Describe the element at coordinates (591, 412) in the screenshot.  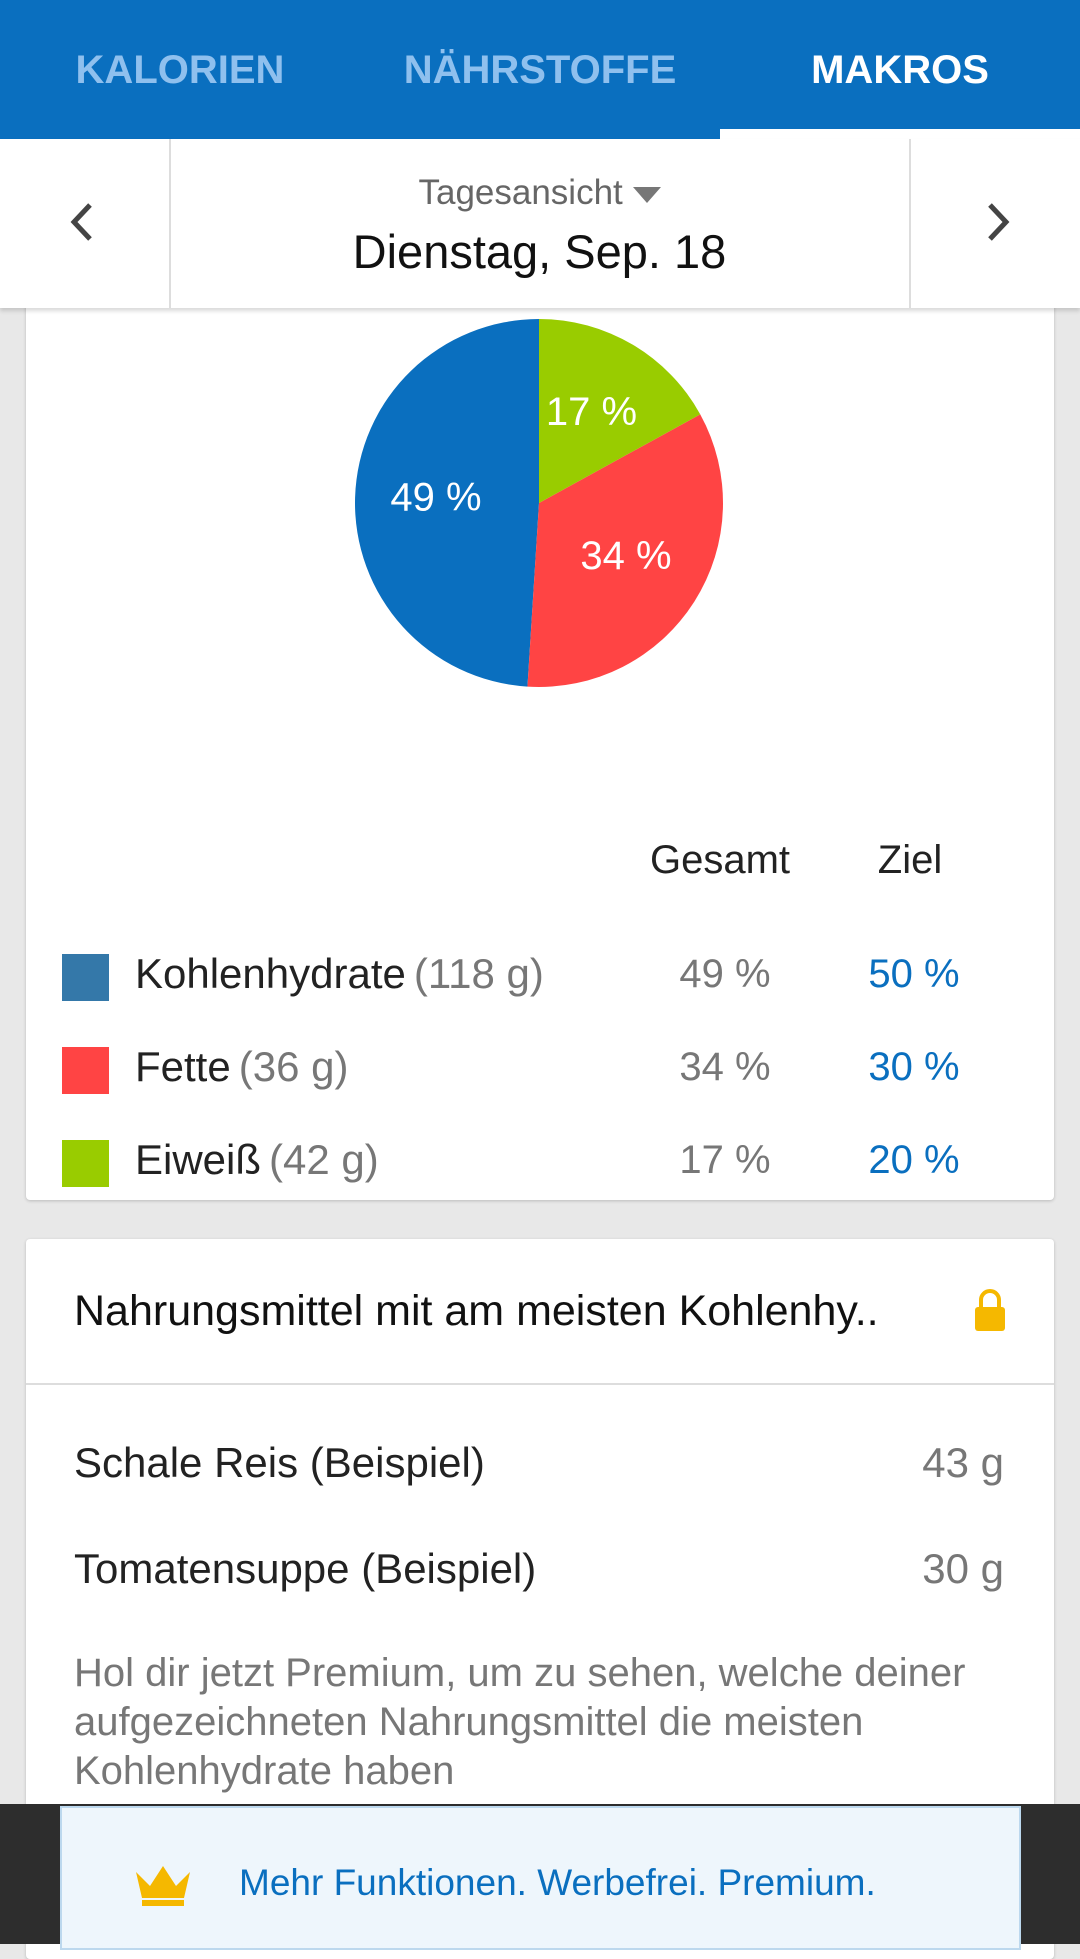
I see `slice-label: 17 %` at that location.